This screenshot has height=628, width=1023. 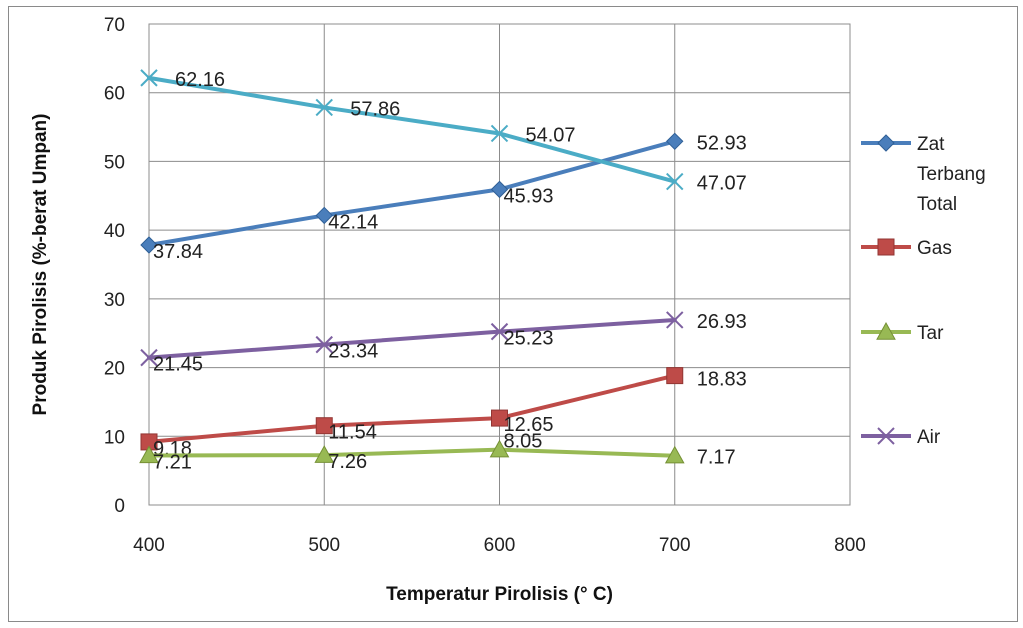 I want to click on data-label: 11.54, so click(x=352, y=433).